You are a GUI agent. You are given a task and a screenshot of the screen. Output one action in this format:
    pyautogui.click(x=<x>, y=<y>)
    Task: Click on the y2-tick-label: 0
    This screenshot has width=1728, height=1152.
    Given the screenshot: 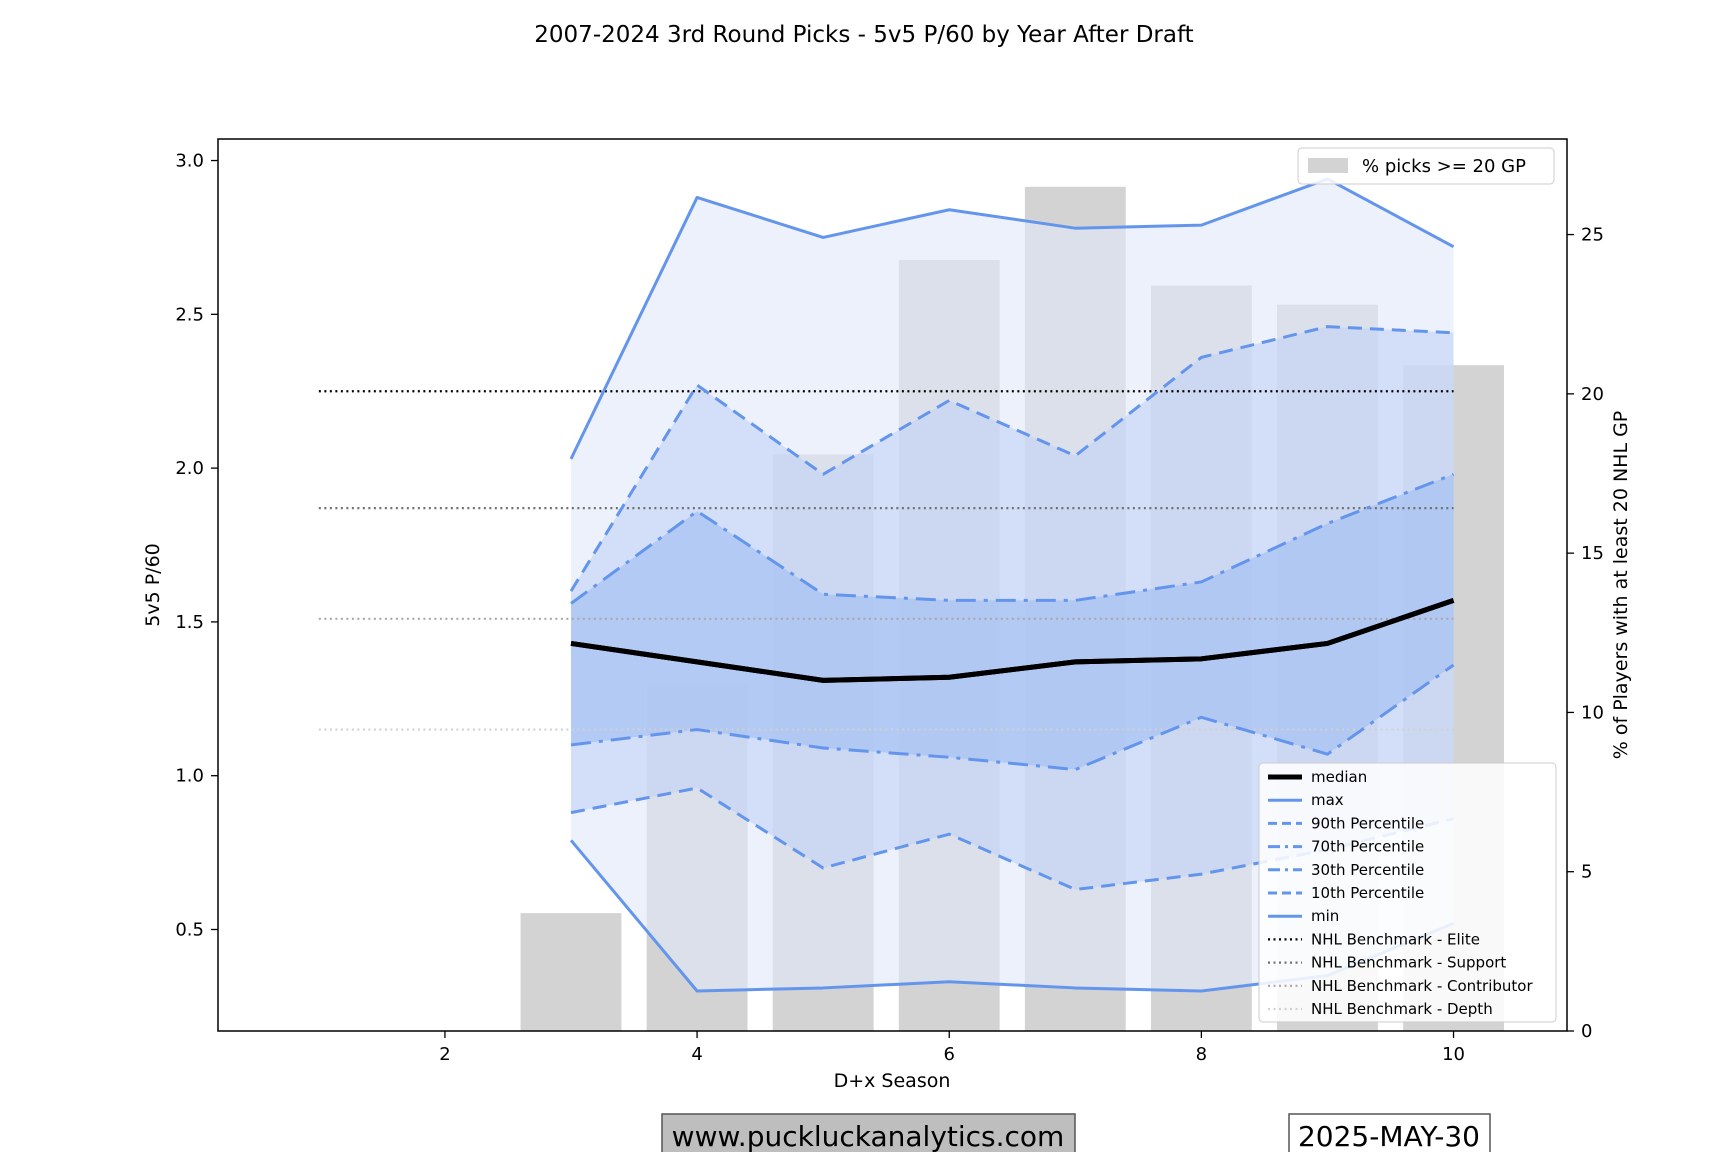 What is the action you would take?
    pyautogui.click(x=1586, y=1031)
    